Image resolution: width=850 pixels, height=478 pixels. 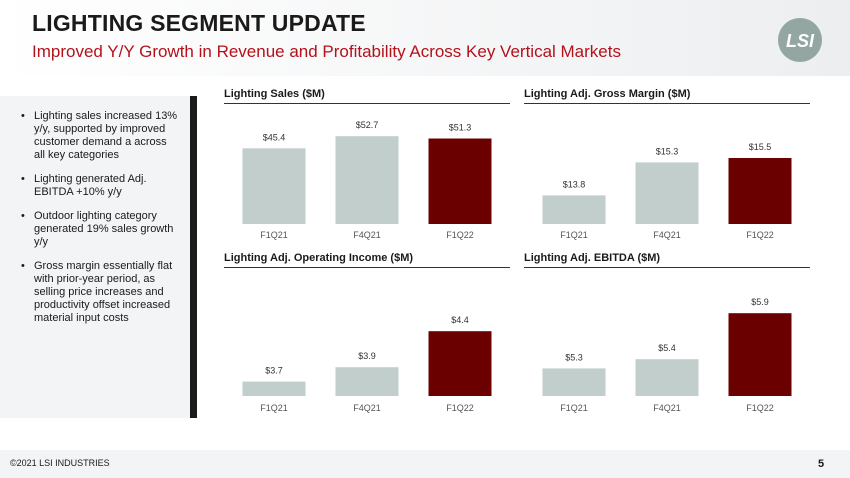 What do you see at coordinates (821, 464) in the screenshot?
I see `page-number: 5` at bounding box center [821, 464].